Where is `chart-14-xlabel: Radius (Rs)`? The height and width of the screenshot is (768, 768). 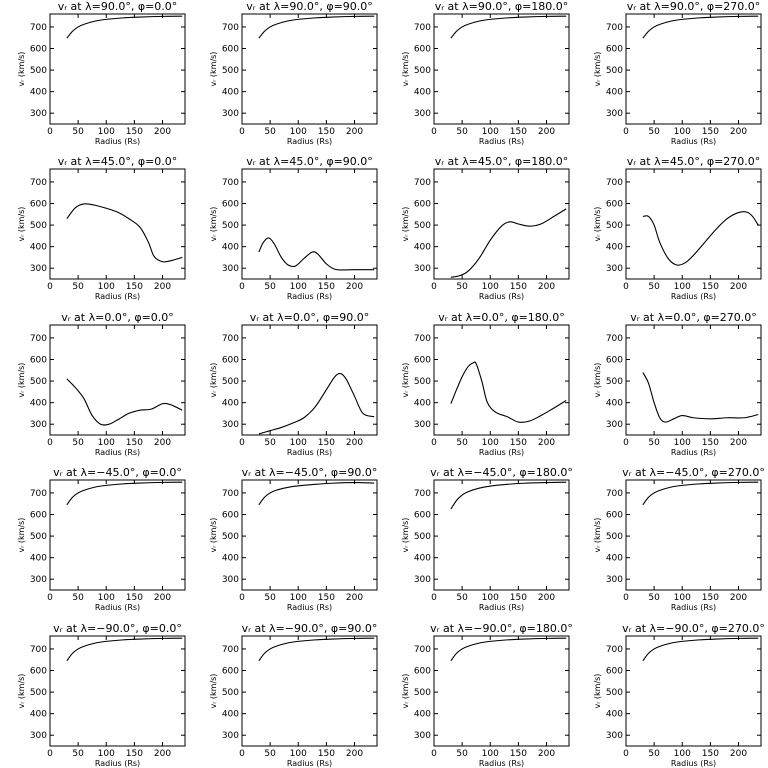 chart-14-xlabel: Radius (Rs) is located at coordinates (309, 607).